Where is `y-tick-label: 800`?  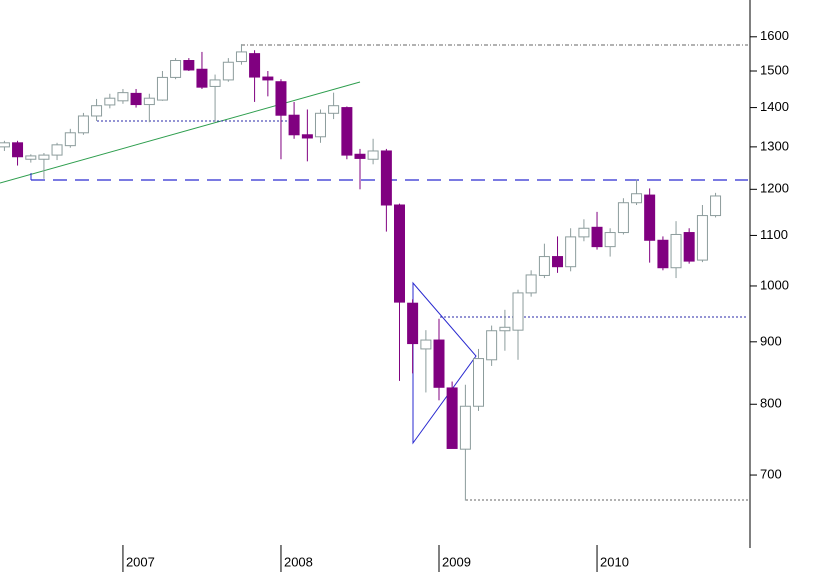 y-tick-label: 800 is located at coordinates (771, 403).